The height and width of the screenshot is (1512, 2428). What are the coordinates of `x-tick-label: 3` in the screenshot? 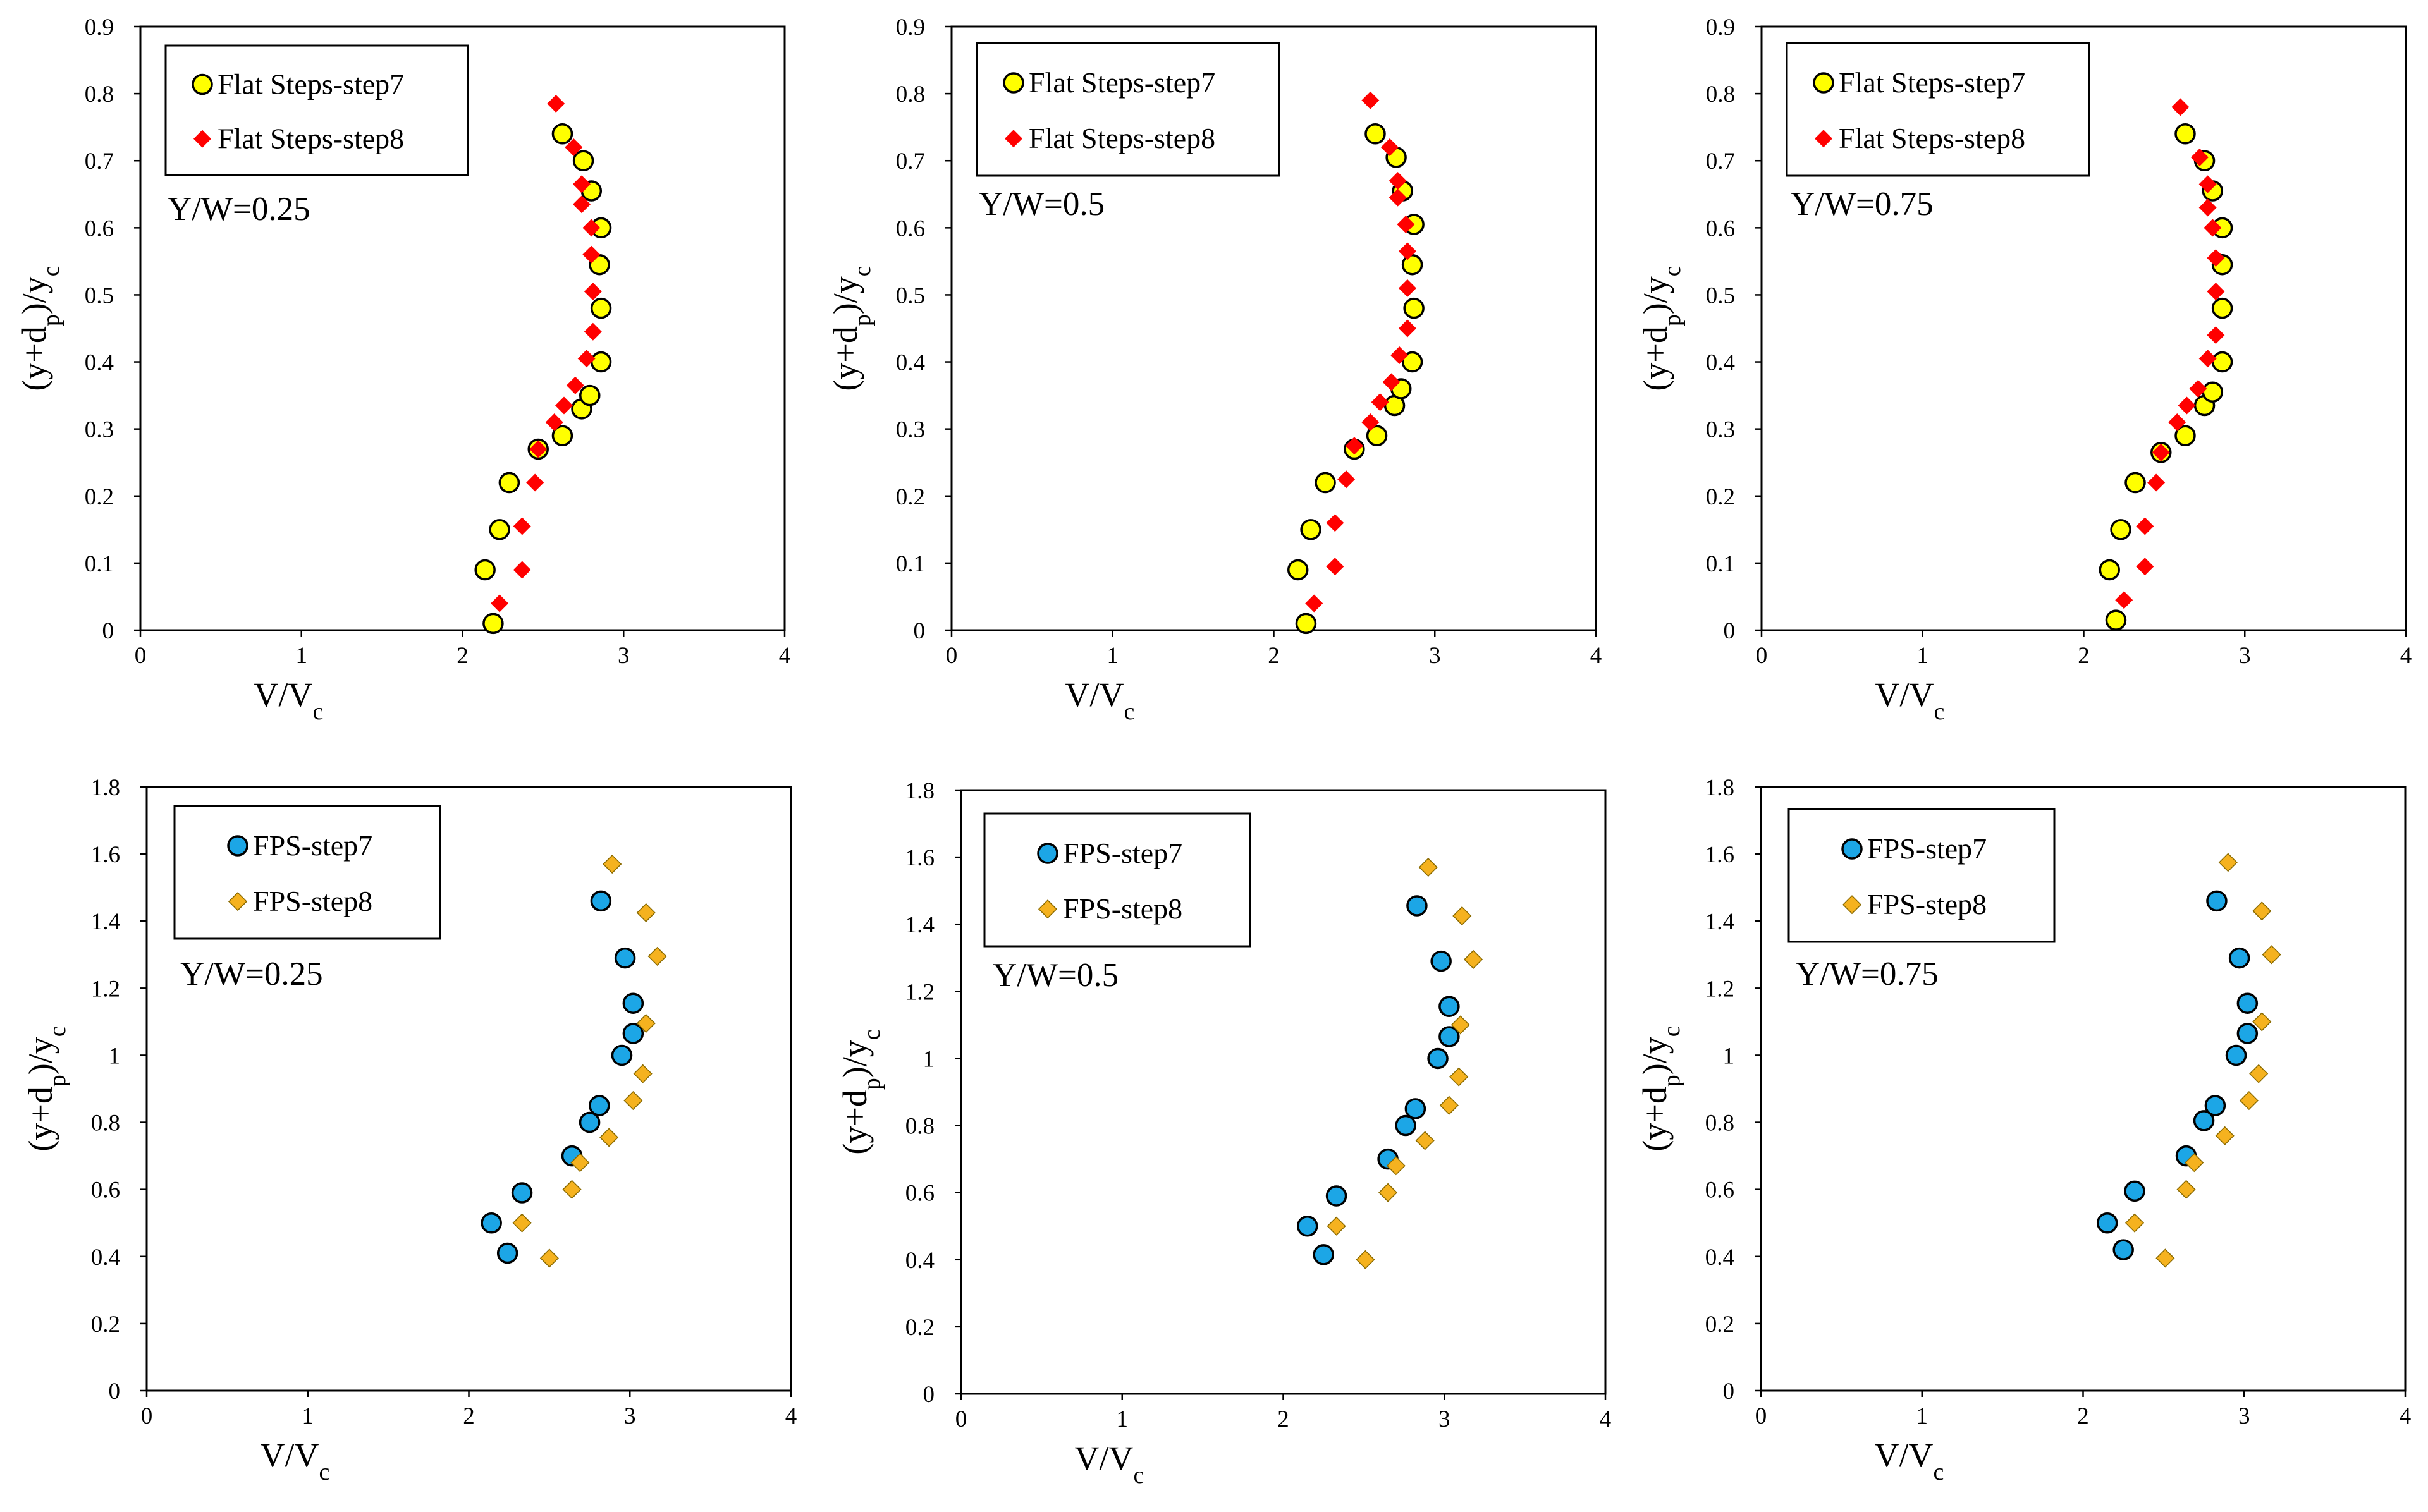 It's located at (2244, 1416).